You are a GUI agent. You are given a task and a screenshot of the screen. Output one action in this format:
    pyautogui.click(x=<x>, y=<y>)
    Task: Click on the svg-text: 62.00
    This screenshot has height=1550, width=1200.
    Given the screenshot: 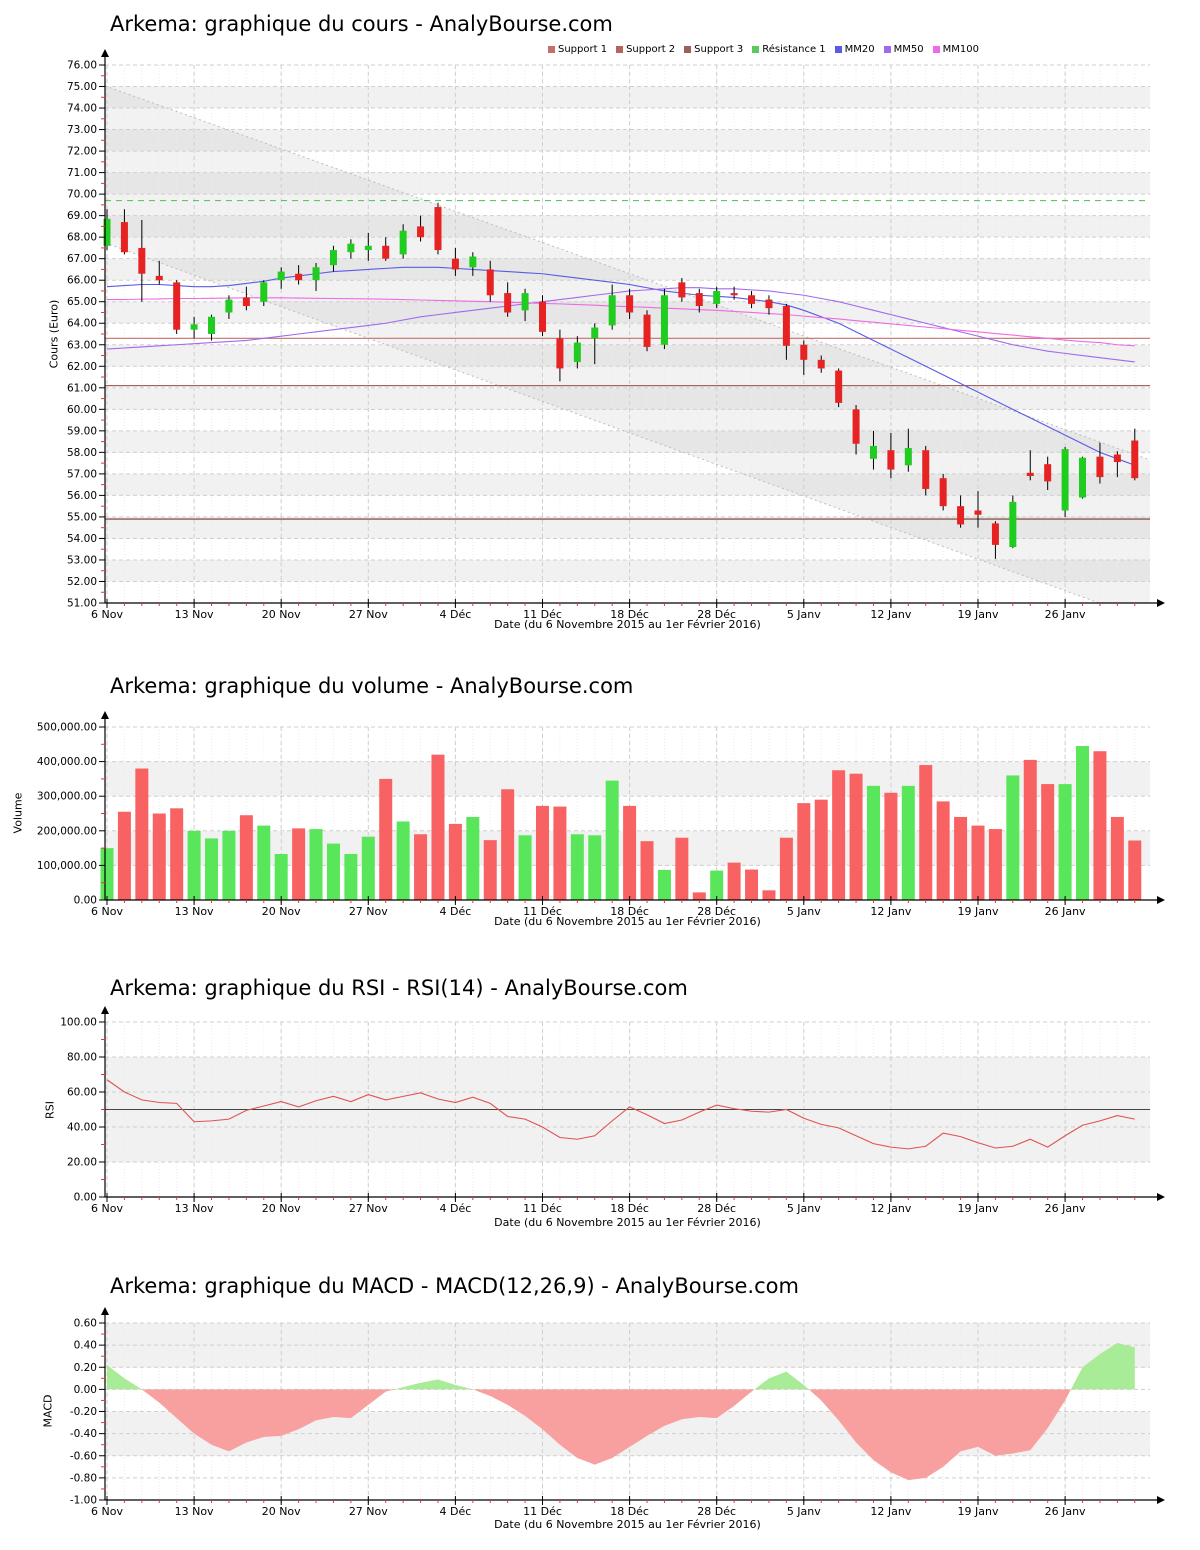 What is the action you would take?
    pyautogui.click(x=82, y=367)
    